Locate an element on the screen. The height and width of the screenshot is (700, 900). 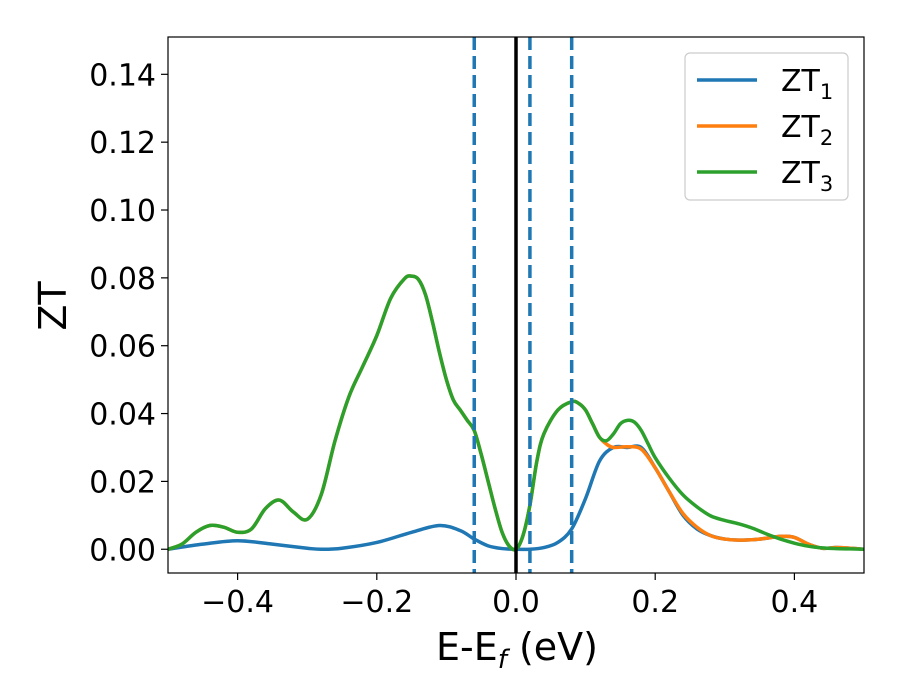
legend-label-zt1: ZT1 is located at coordinates (807, 84).